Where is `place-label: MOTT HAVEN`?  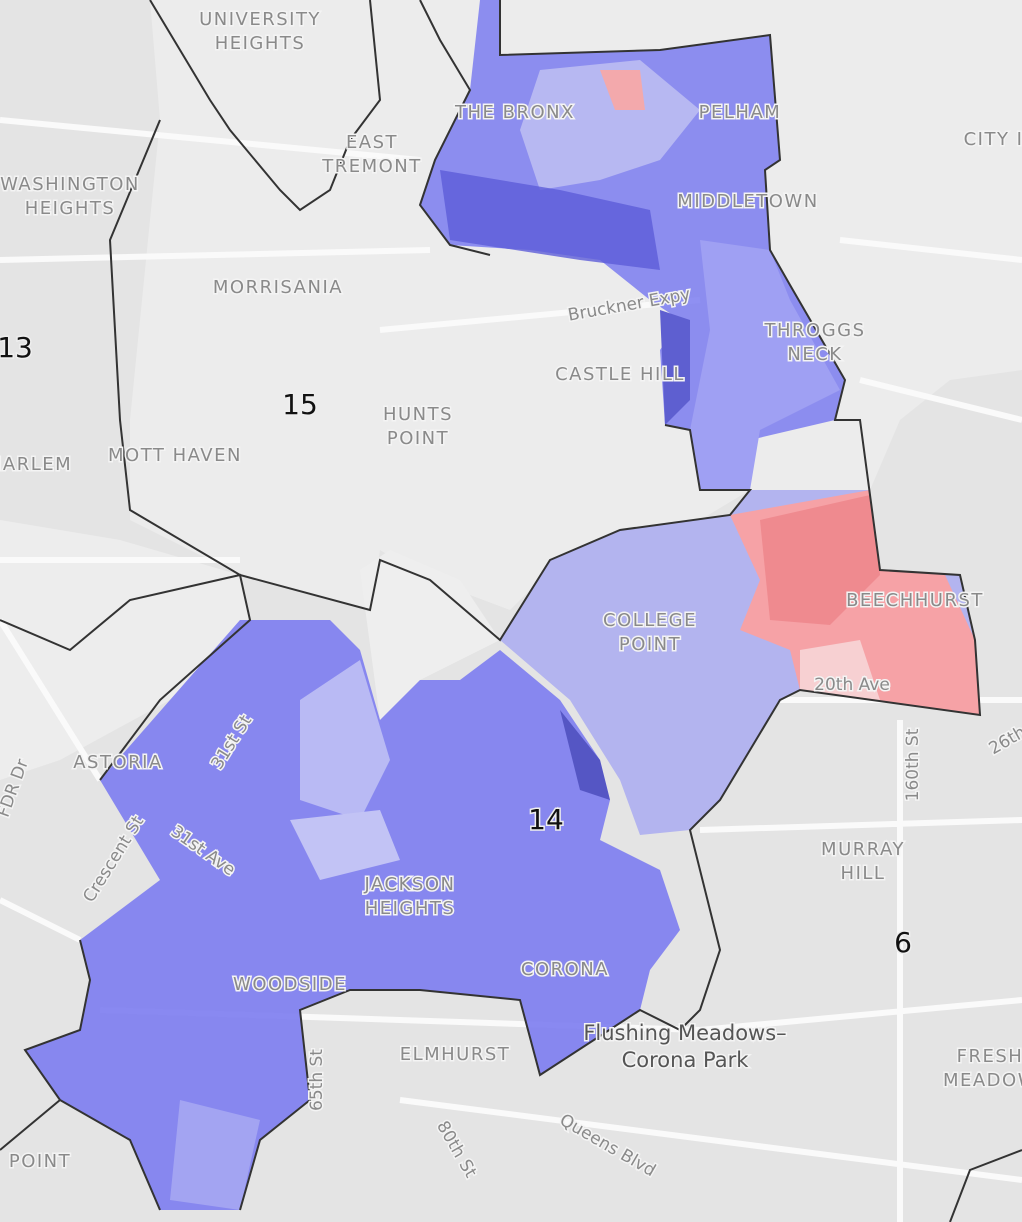 place-label: MOTT HAVEN is located at coordinates (175, 455).